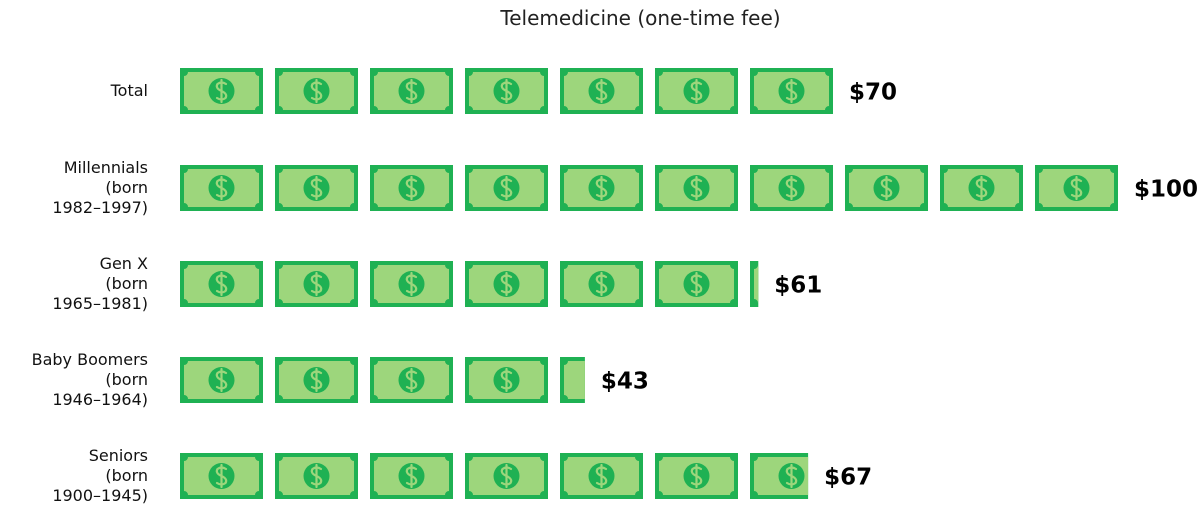  What do you see at coordinates (640, 18) in the screenshot?
I see `chart-title: Telemedicine (one-time fee)` at bounding box center [640, 18].